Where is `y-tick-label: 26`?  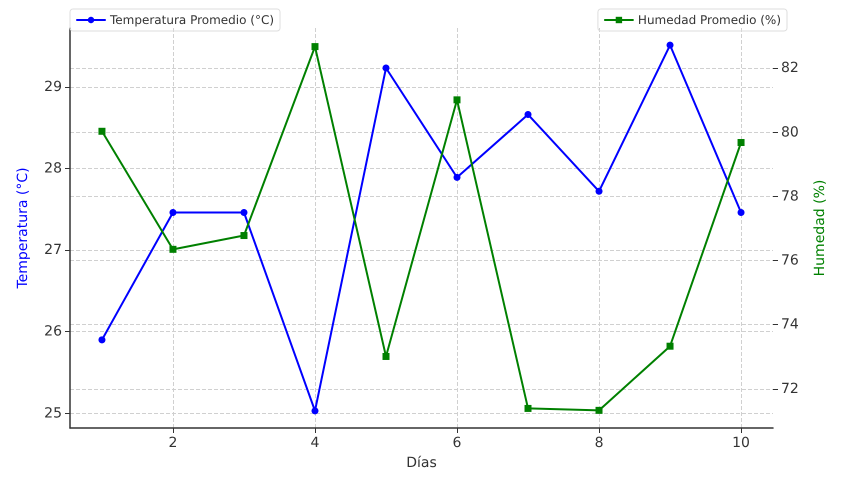 y-tick-label: 26 is located at coordinates (53, 332).